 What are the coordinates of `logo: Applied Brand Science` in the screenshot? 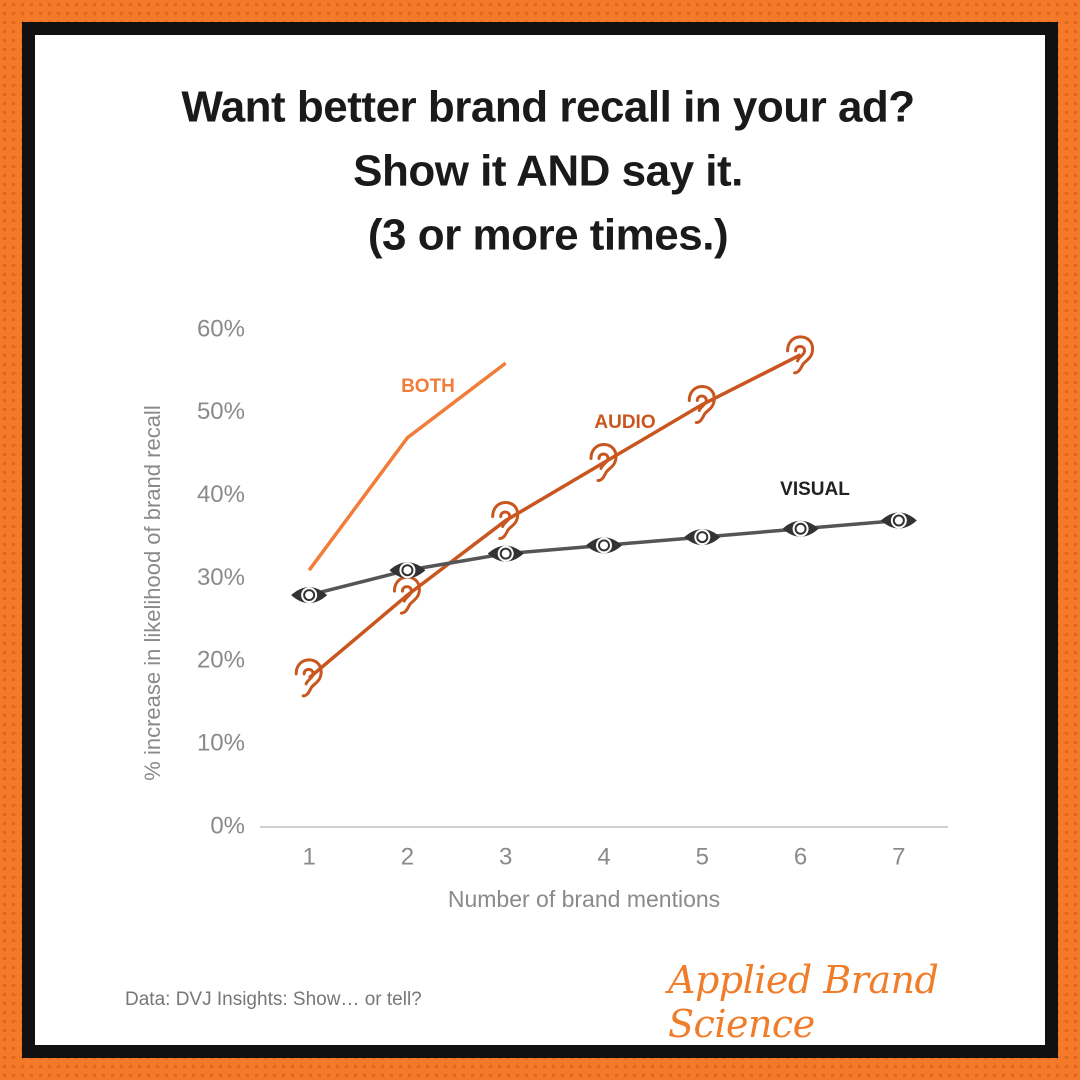 It's located at (803, 1002).